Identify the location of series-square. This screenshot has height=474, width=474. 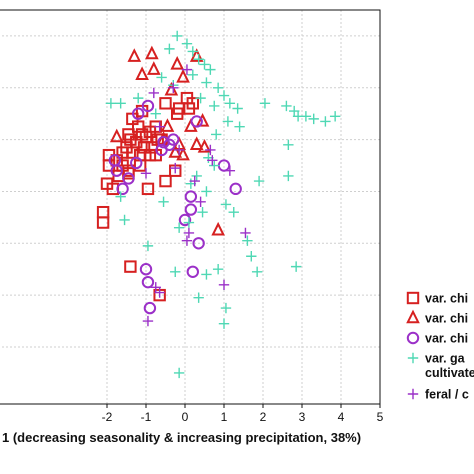
(148, 196).